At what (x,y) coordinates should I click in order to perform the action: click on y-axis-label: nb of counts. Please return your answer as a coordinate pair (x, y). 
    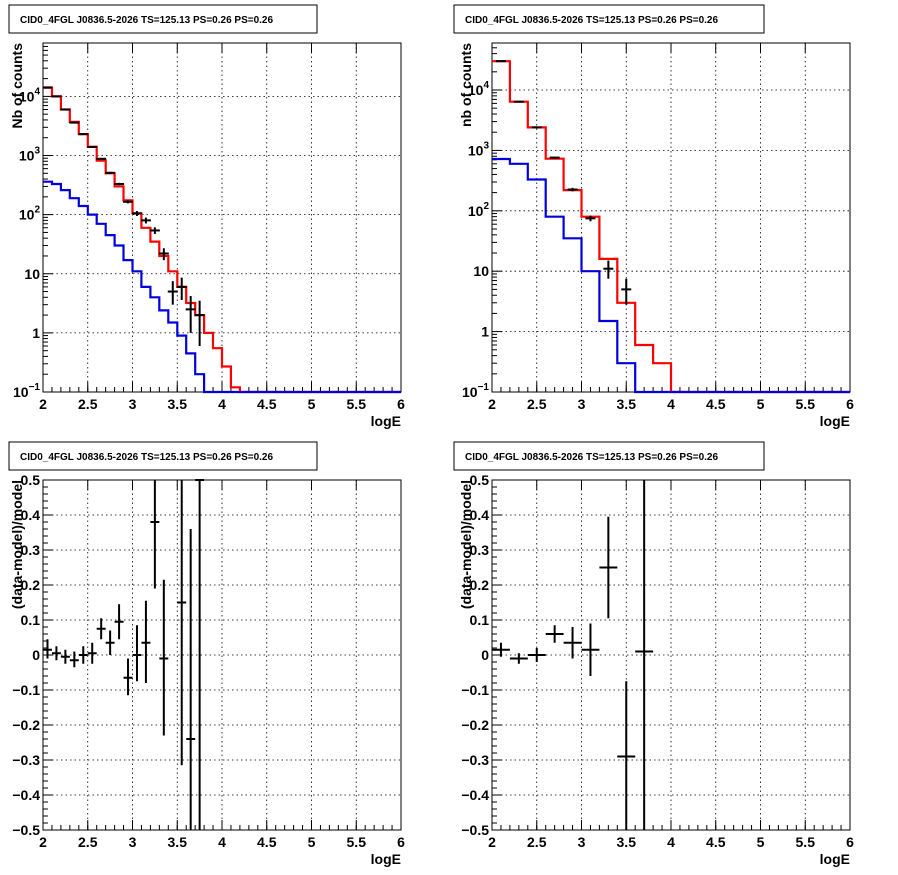
    Looking at the image, I should click on (466, 85).